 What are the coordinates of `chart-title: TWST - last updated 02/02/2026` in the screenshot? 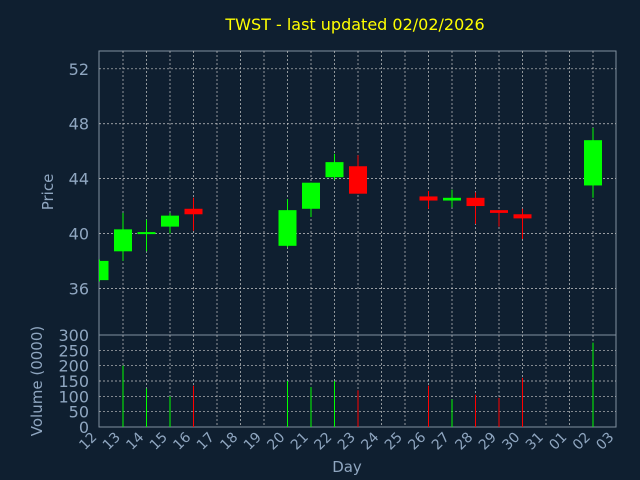 It's located at (354, 24).